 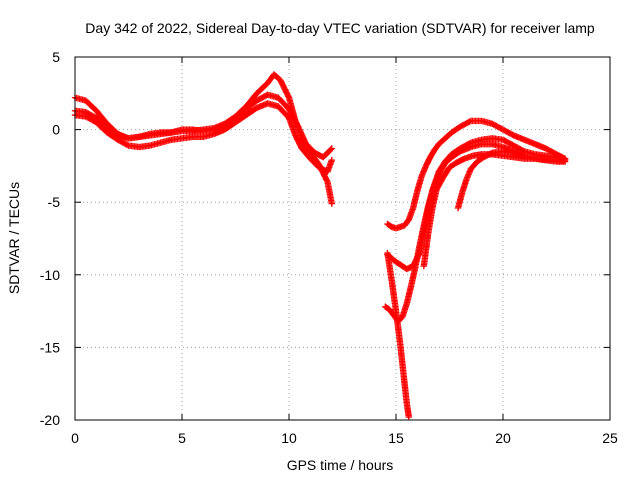 I want to click on y-tick-label: -15, so click(x=50, y=347).